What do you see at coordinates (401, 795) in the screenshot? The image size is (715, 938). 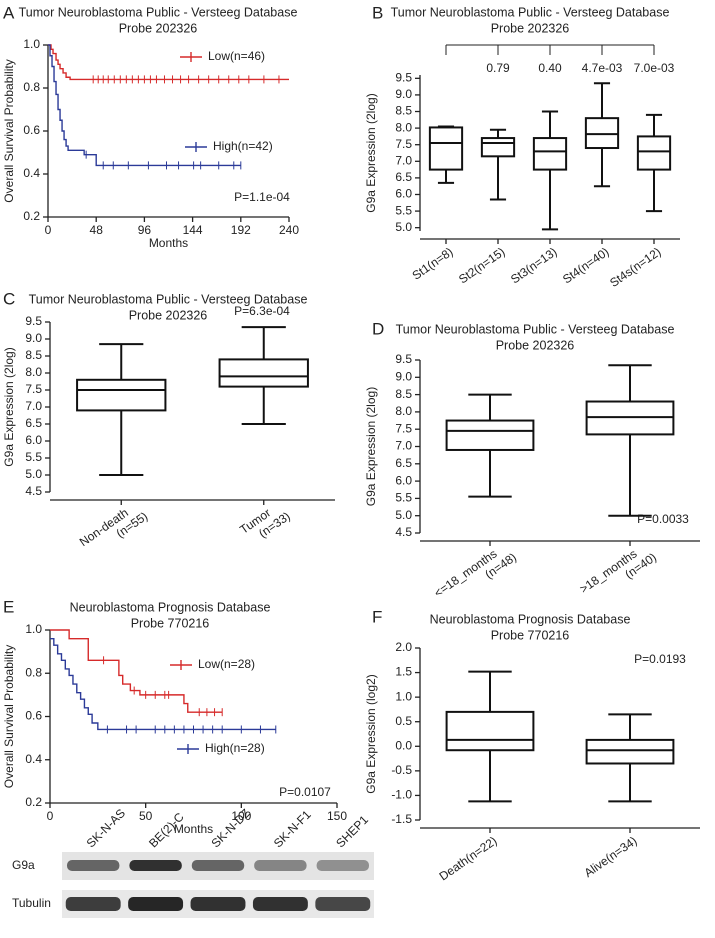 I see `y-tick-label: -1.0` at bounding box center [401, 795].